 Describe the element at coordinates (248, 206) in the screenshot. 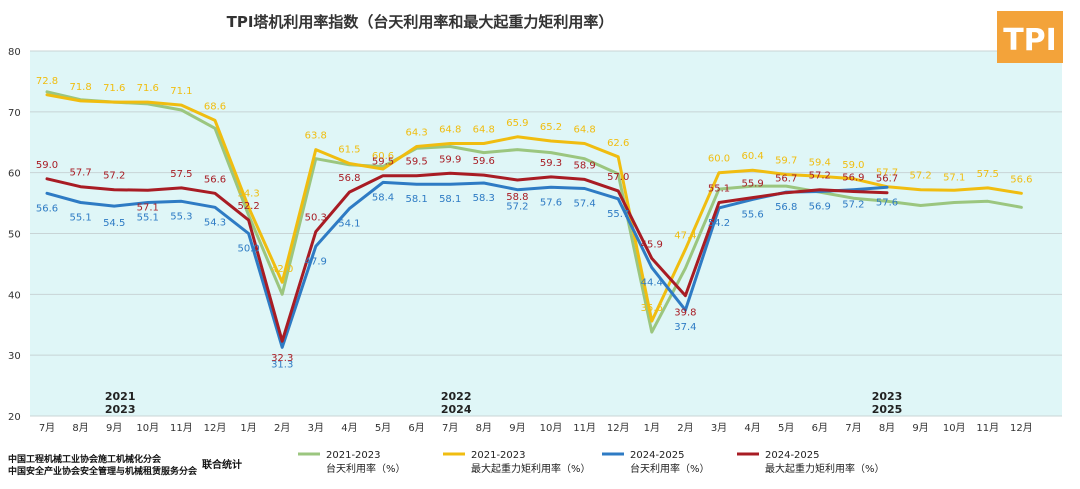

I see `data-label: 52.2` at that location.